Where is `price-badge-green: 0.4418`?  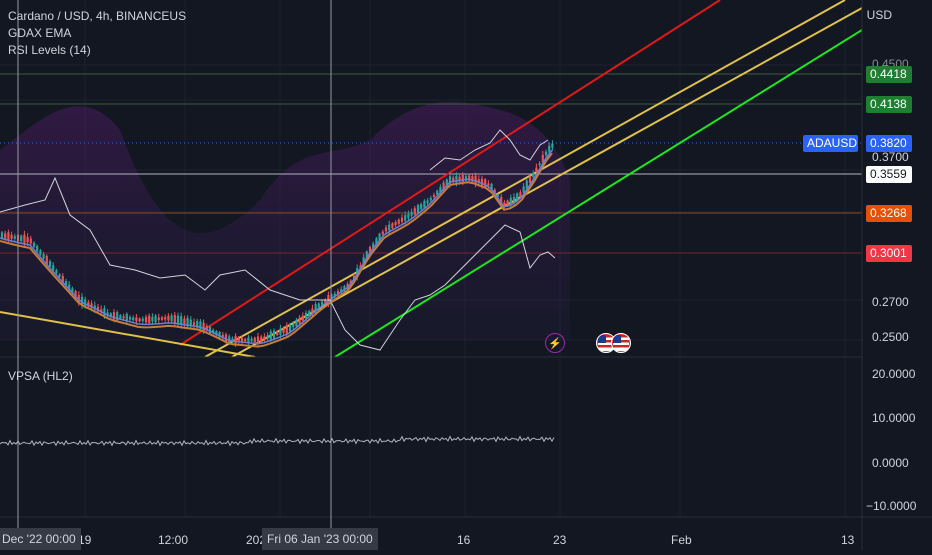 price-badge-green: 0.4418 is located at coordinates (889, 74).